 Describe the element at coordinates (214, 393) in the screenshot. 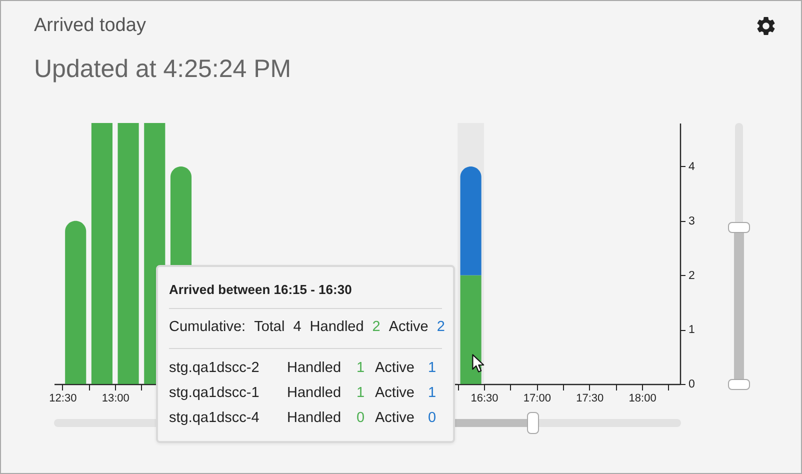

I see `category-label: stg.qa1dscc-1` at that location.